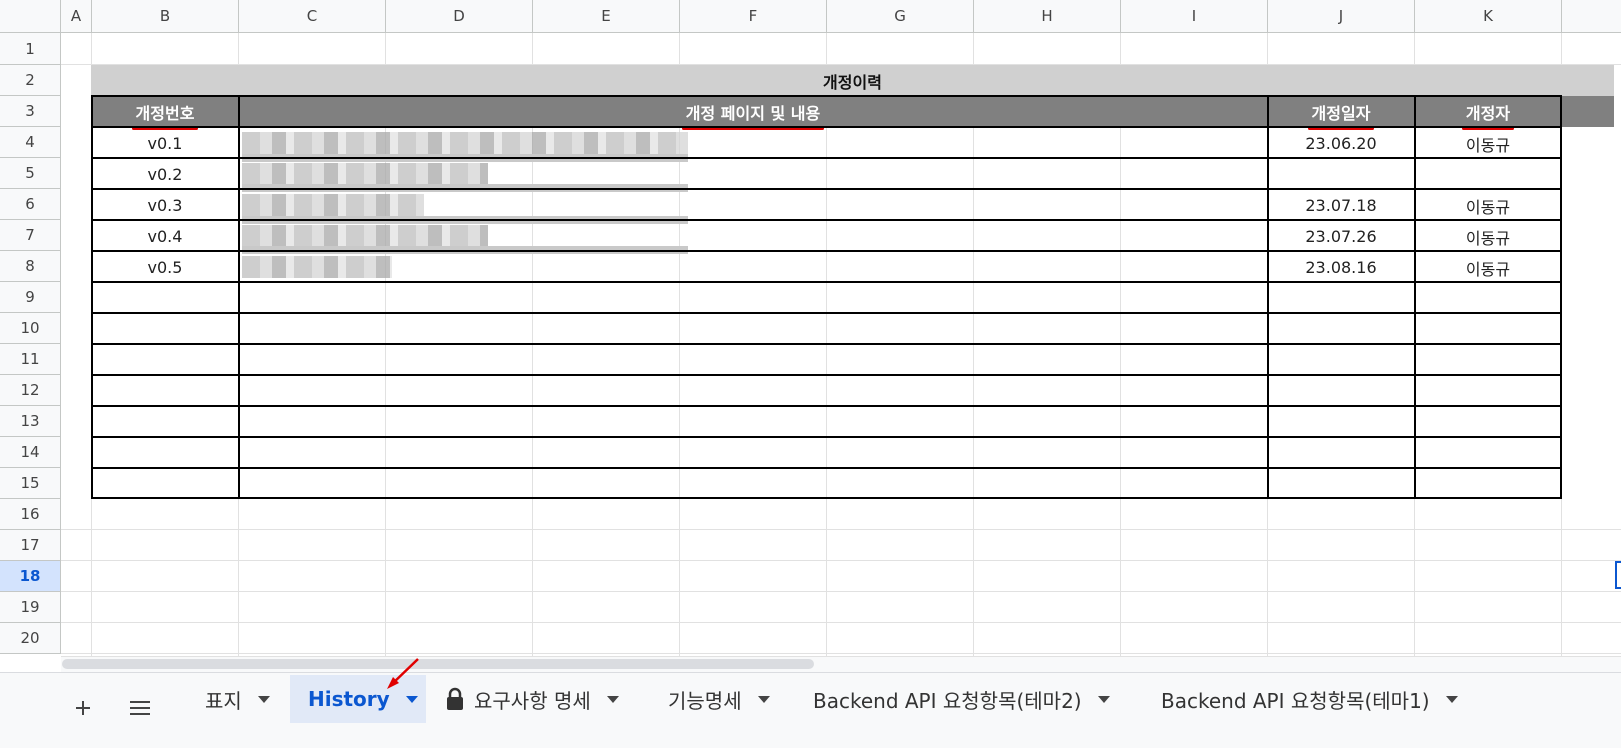 This screenshot has width=1621, height=748. I want to click on row-header-4: 4, so click(30, 142).